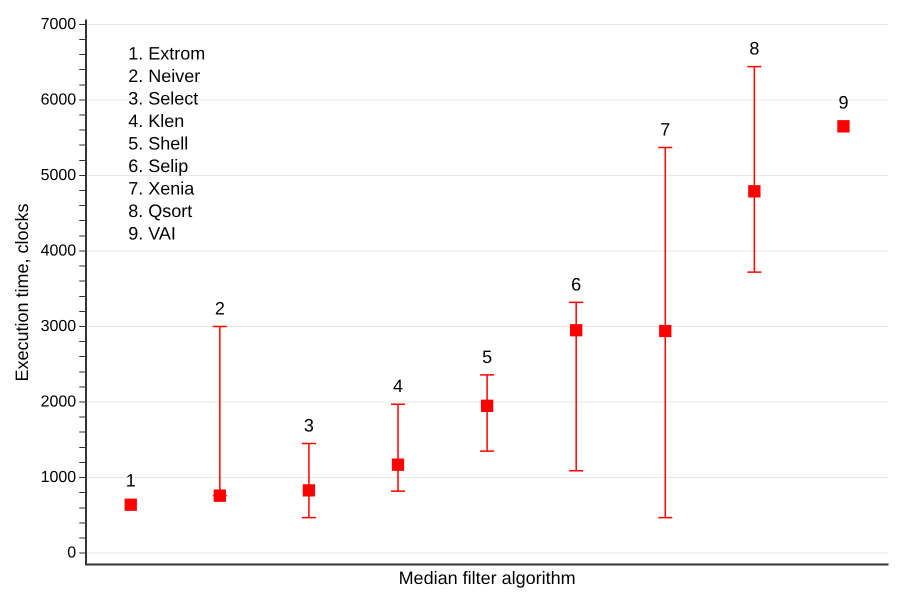 The width and height of the screenshot is (905, 602). What do you see at coordinates (58, 175) in the screenshot?
I see `y-tick-label: 5000` at bounding box center [58, 175].